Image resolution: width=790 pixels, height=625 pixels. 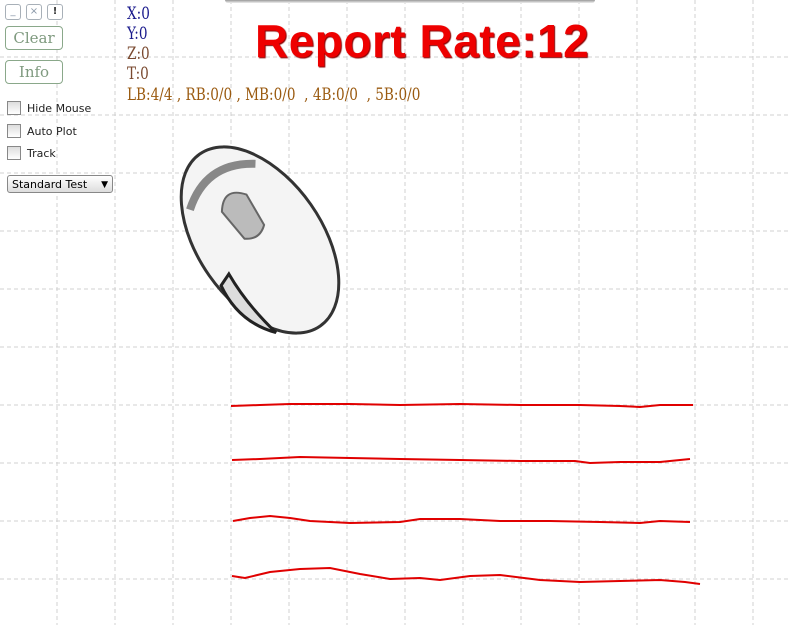 I want to click on auto-plot-checkbox: Auto Plot, so click(x=42, y=131).